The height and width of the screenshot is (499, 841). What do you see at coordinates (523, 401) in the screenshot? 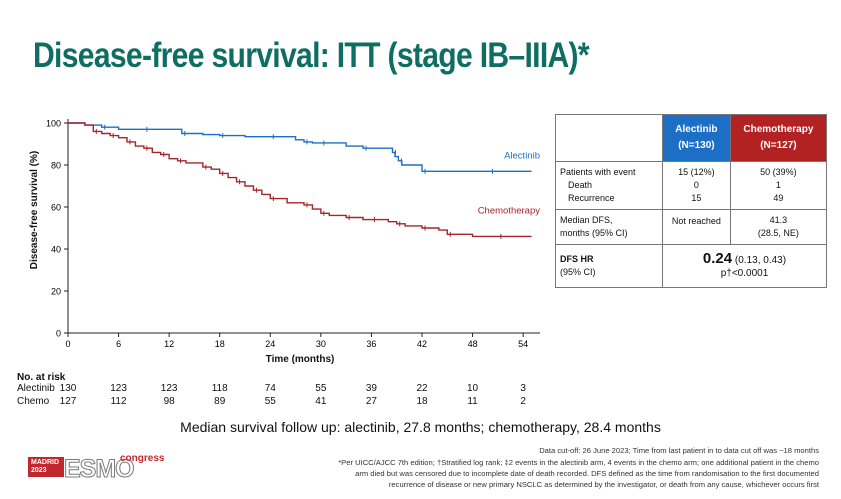
I see `risk-value: 2` at bounding box center [523, 401].